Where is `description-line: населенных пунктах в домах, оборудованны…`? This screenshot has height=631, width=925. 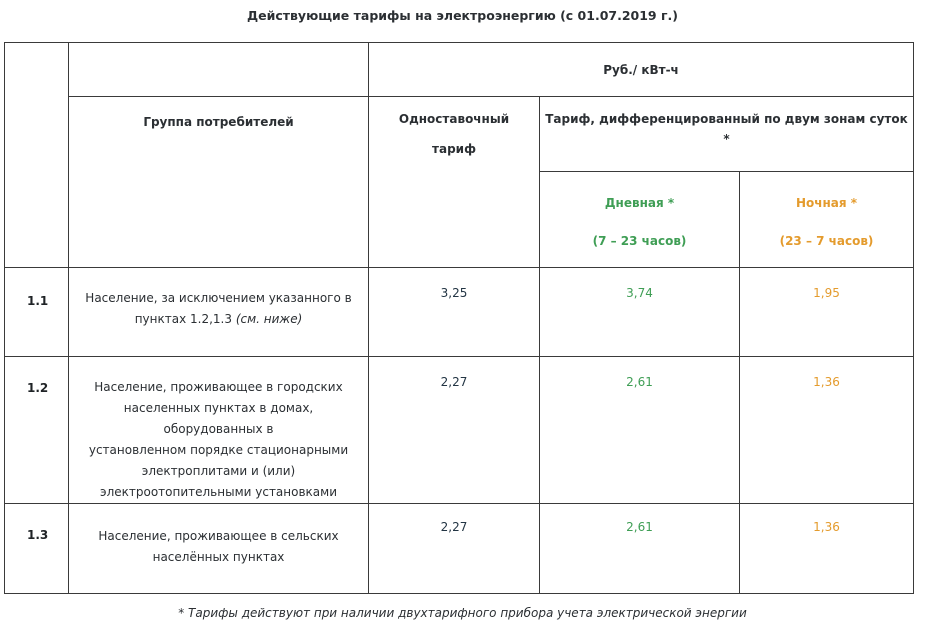 description-line: населенных пунктах в домах, оборудованны… is located at coordinates (218, 418).